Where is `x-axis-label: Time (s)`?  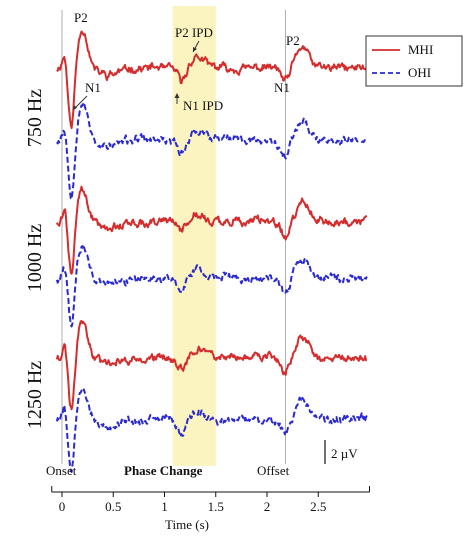
x-axis-label: Time (s) is located at coordinates (187, 524).